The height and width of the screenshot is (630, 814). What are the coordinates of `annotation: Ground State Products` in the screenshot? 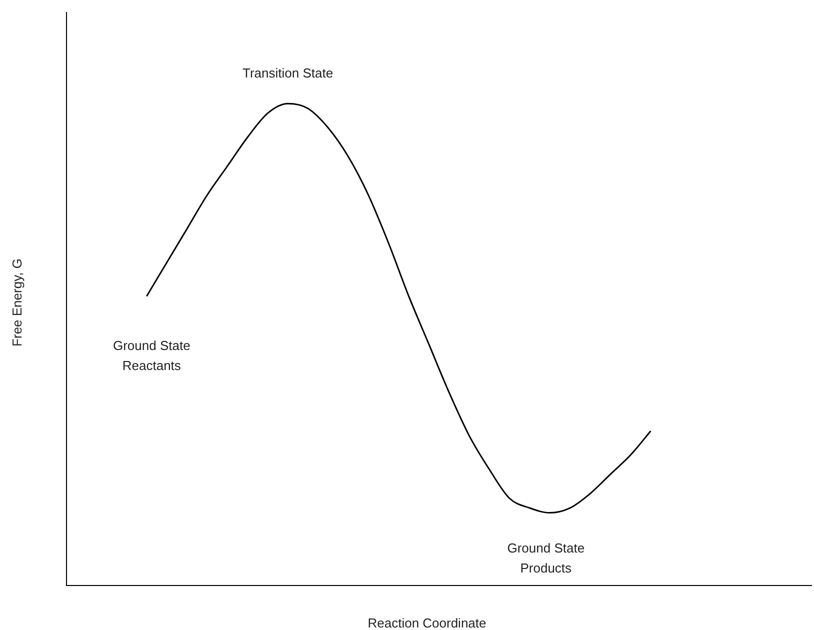 It's located at (546, 558).